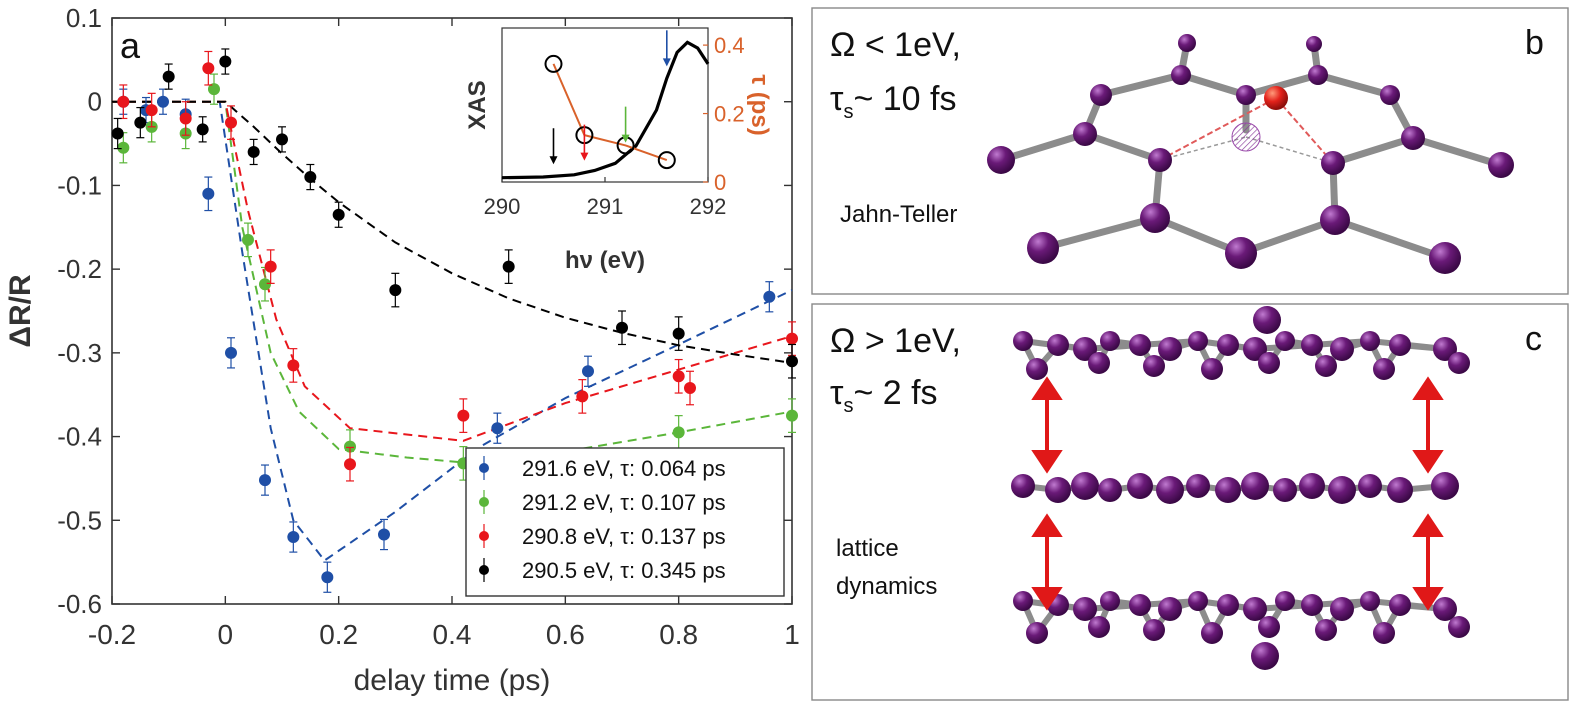 This screenshot has width=1577, height=709. What do you see at coordinates (565, 634) in the screenshot?
I see `x-tick-label: 0.6` at bounding box center [565, 634].